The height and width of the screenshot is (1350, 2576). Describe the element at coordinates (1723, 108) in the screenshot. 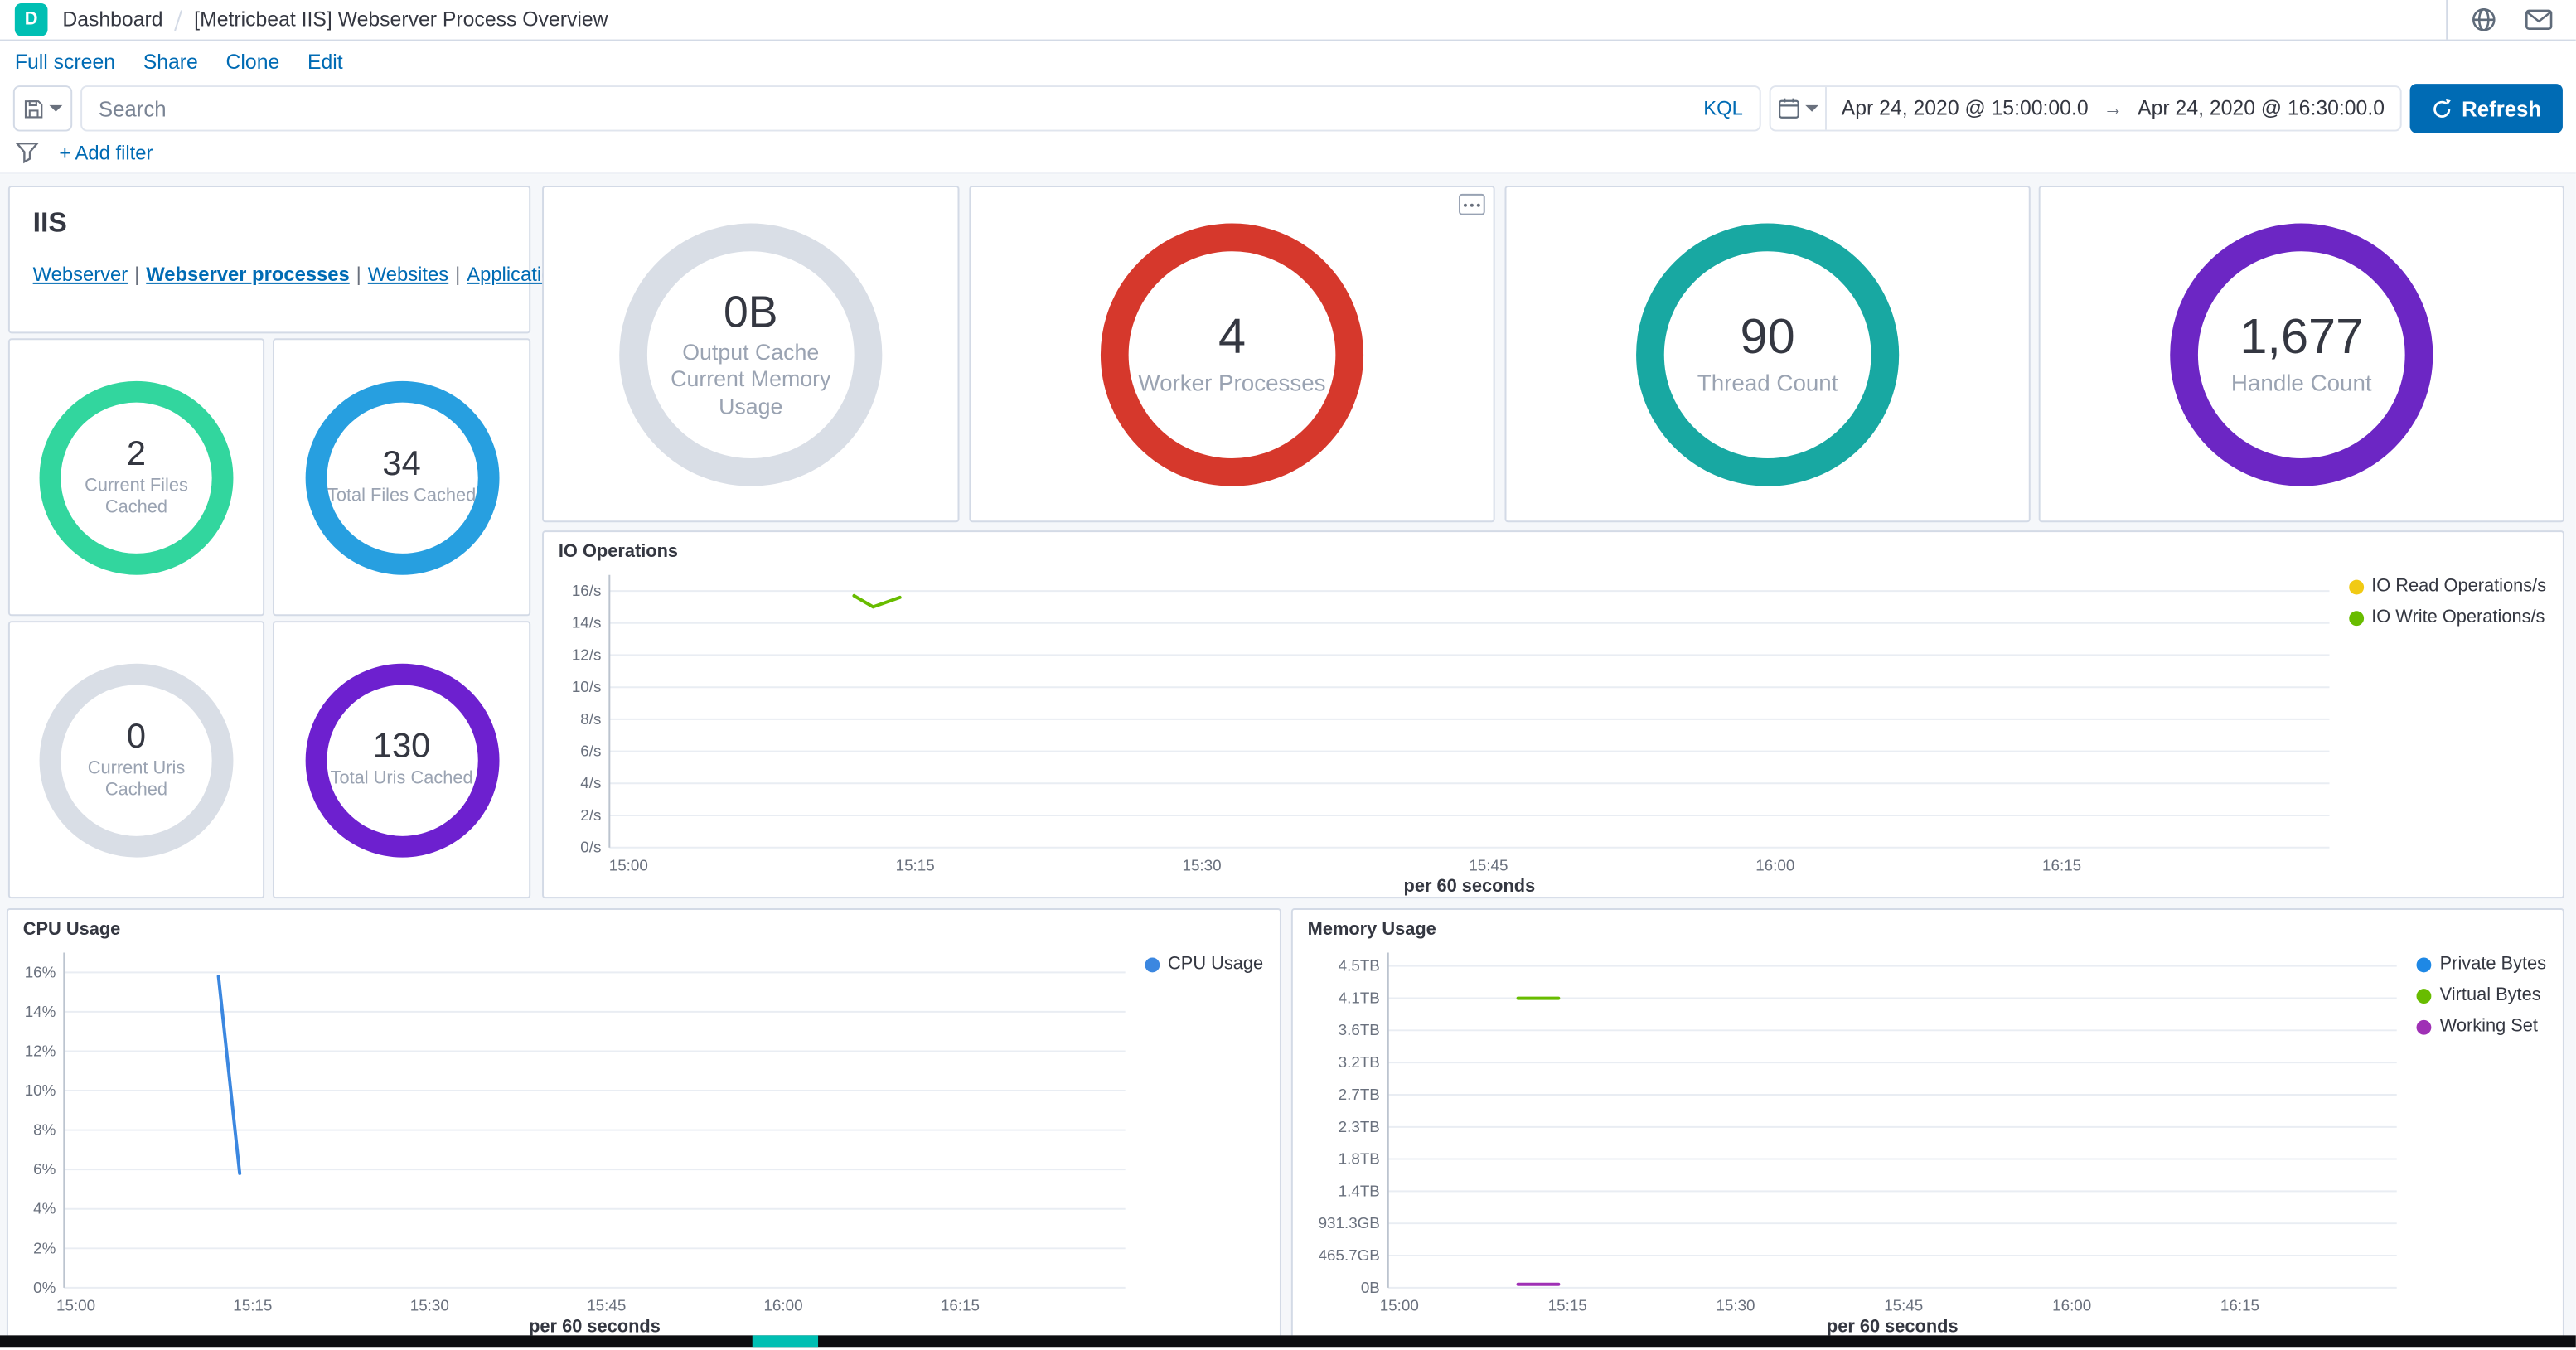

I see `kql-button: KQL` at that location.